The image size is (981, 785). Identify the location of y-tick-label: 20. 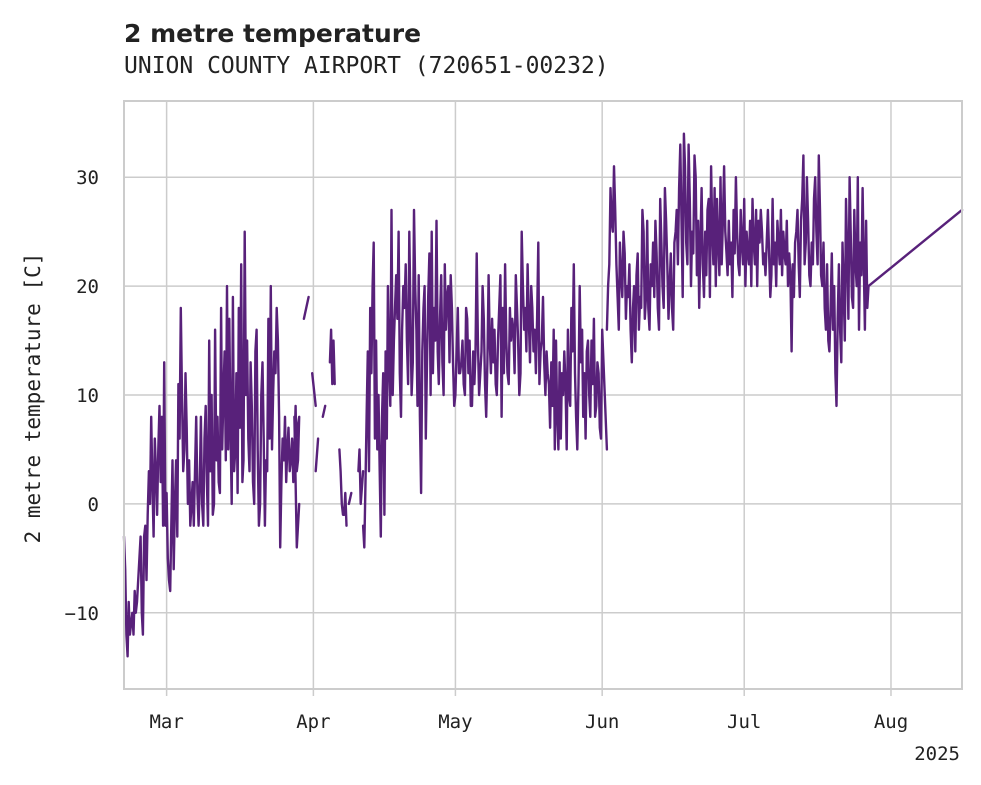
(87, 287).